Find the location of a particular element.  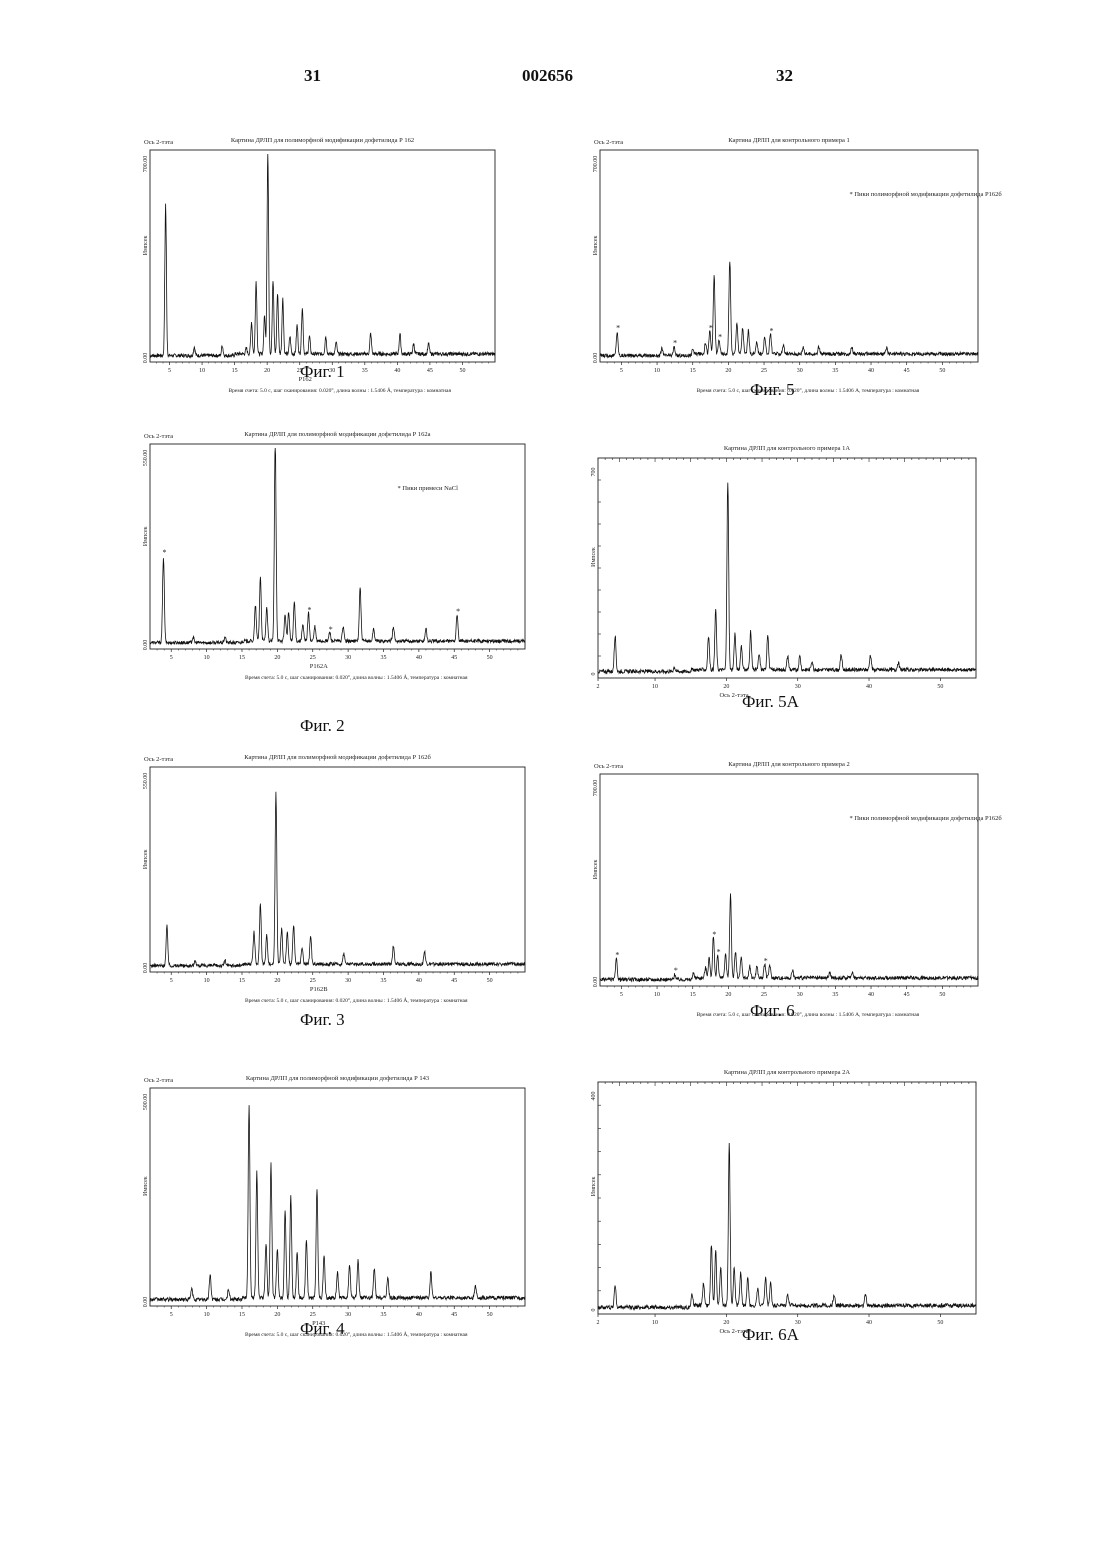

figure-caption: Фиг. 6А is located at coordinates (770, 1335).